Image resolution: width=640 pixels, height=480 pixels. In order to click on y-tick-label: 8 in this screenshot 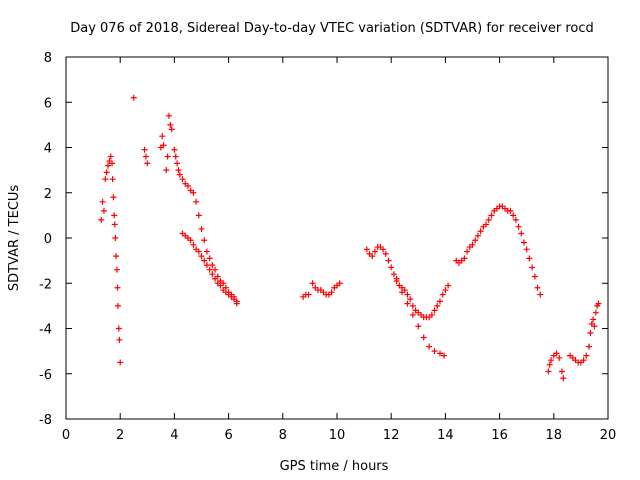, I will do `click(48, 58)`.